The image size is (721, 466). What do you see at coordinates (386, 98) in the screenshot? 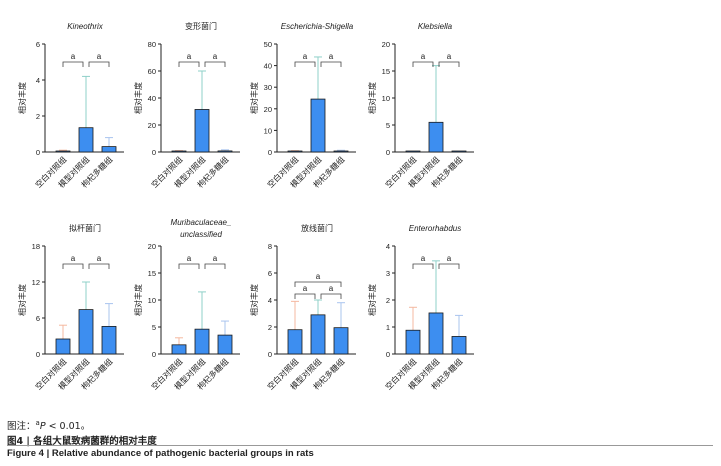
I see `chart-4-y-tick-label: 10` at bounding box center [386, 98].